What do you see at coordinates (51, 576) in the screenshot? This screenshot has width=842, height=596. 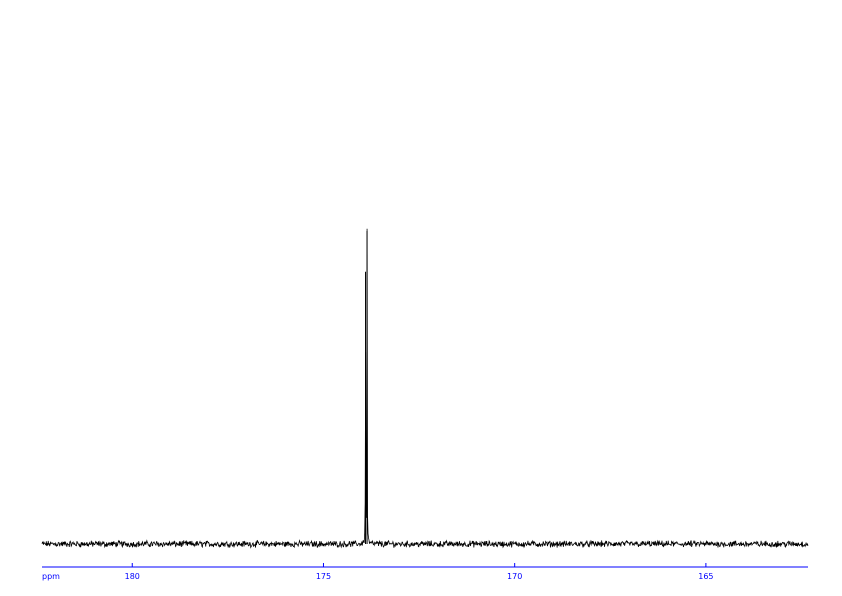 I see `x-axis-unit-label: ppm` at bounding box center [51, 576].